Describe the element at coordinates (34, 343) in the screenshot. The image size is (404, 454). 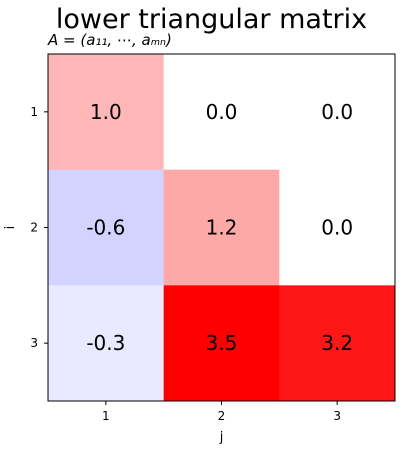
I see `y-tick-label: 3` at that location.